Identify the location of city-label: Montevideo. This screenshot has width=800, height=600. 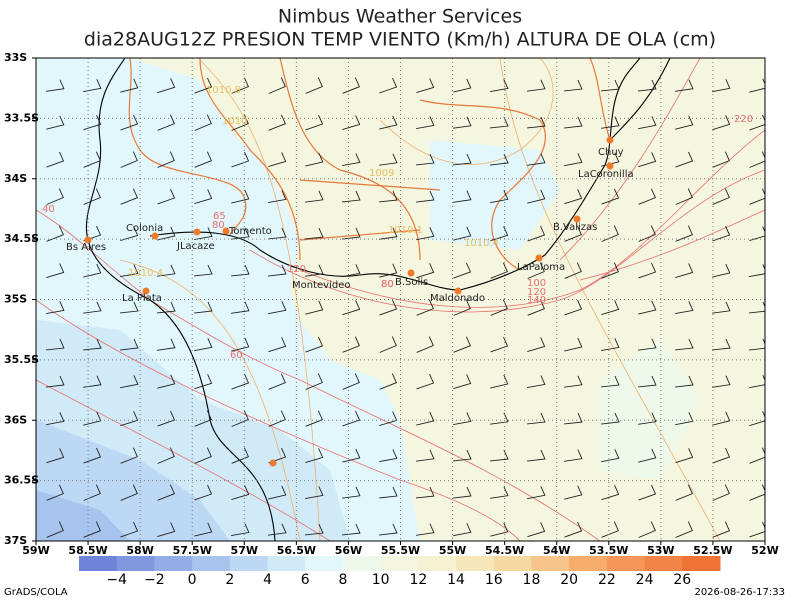
(321, 285).